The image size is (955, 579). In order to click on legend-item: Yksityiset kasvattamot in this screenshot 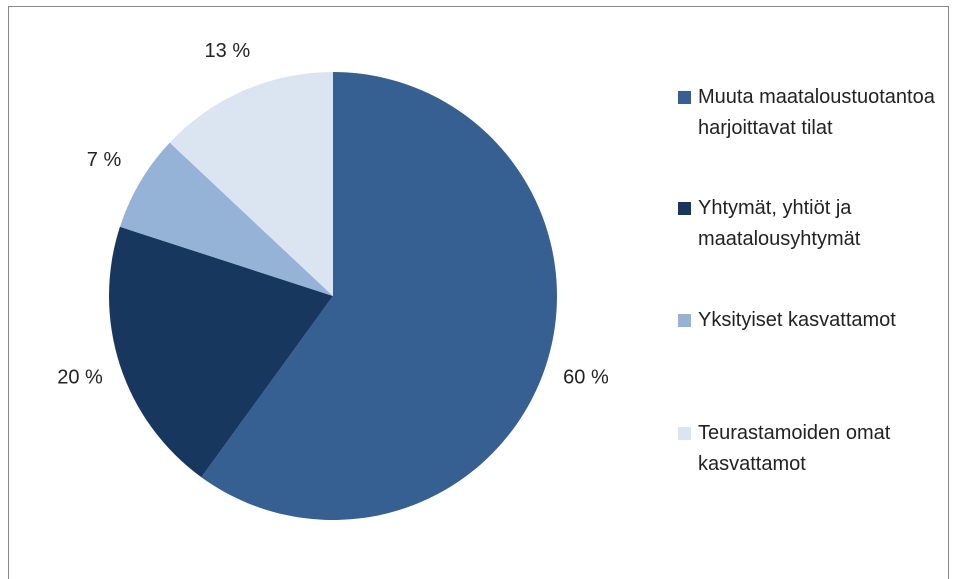, I will do `click(808, 320)`.